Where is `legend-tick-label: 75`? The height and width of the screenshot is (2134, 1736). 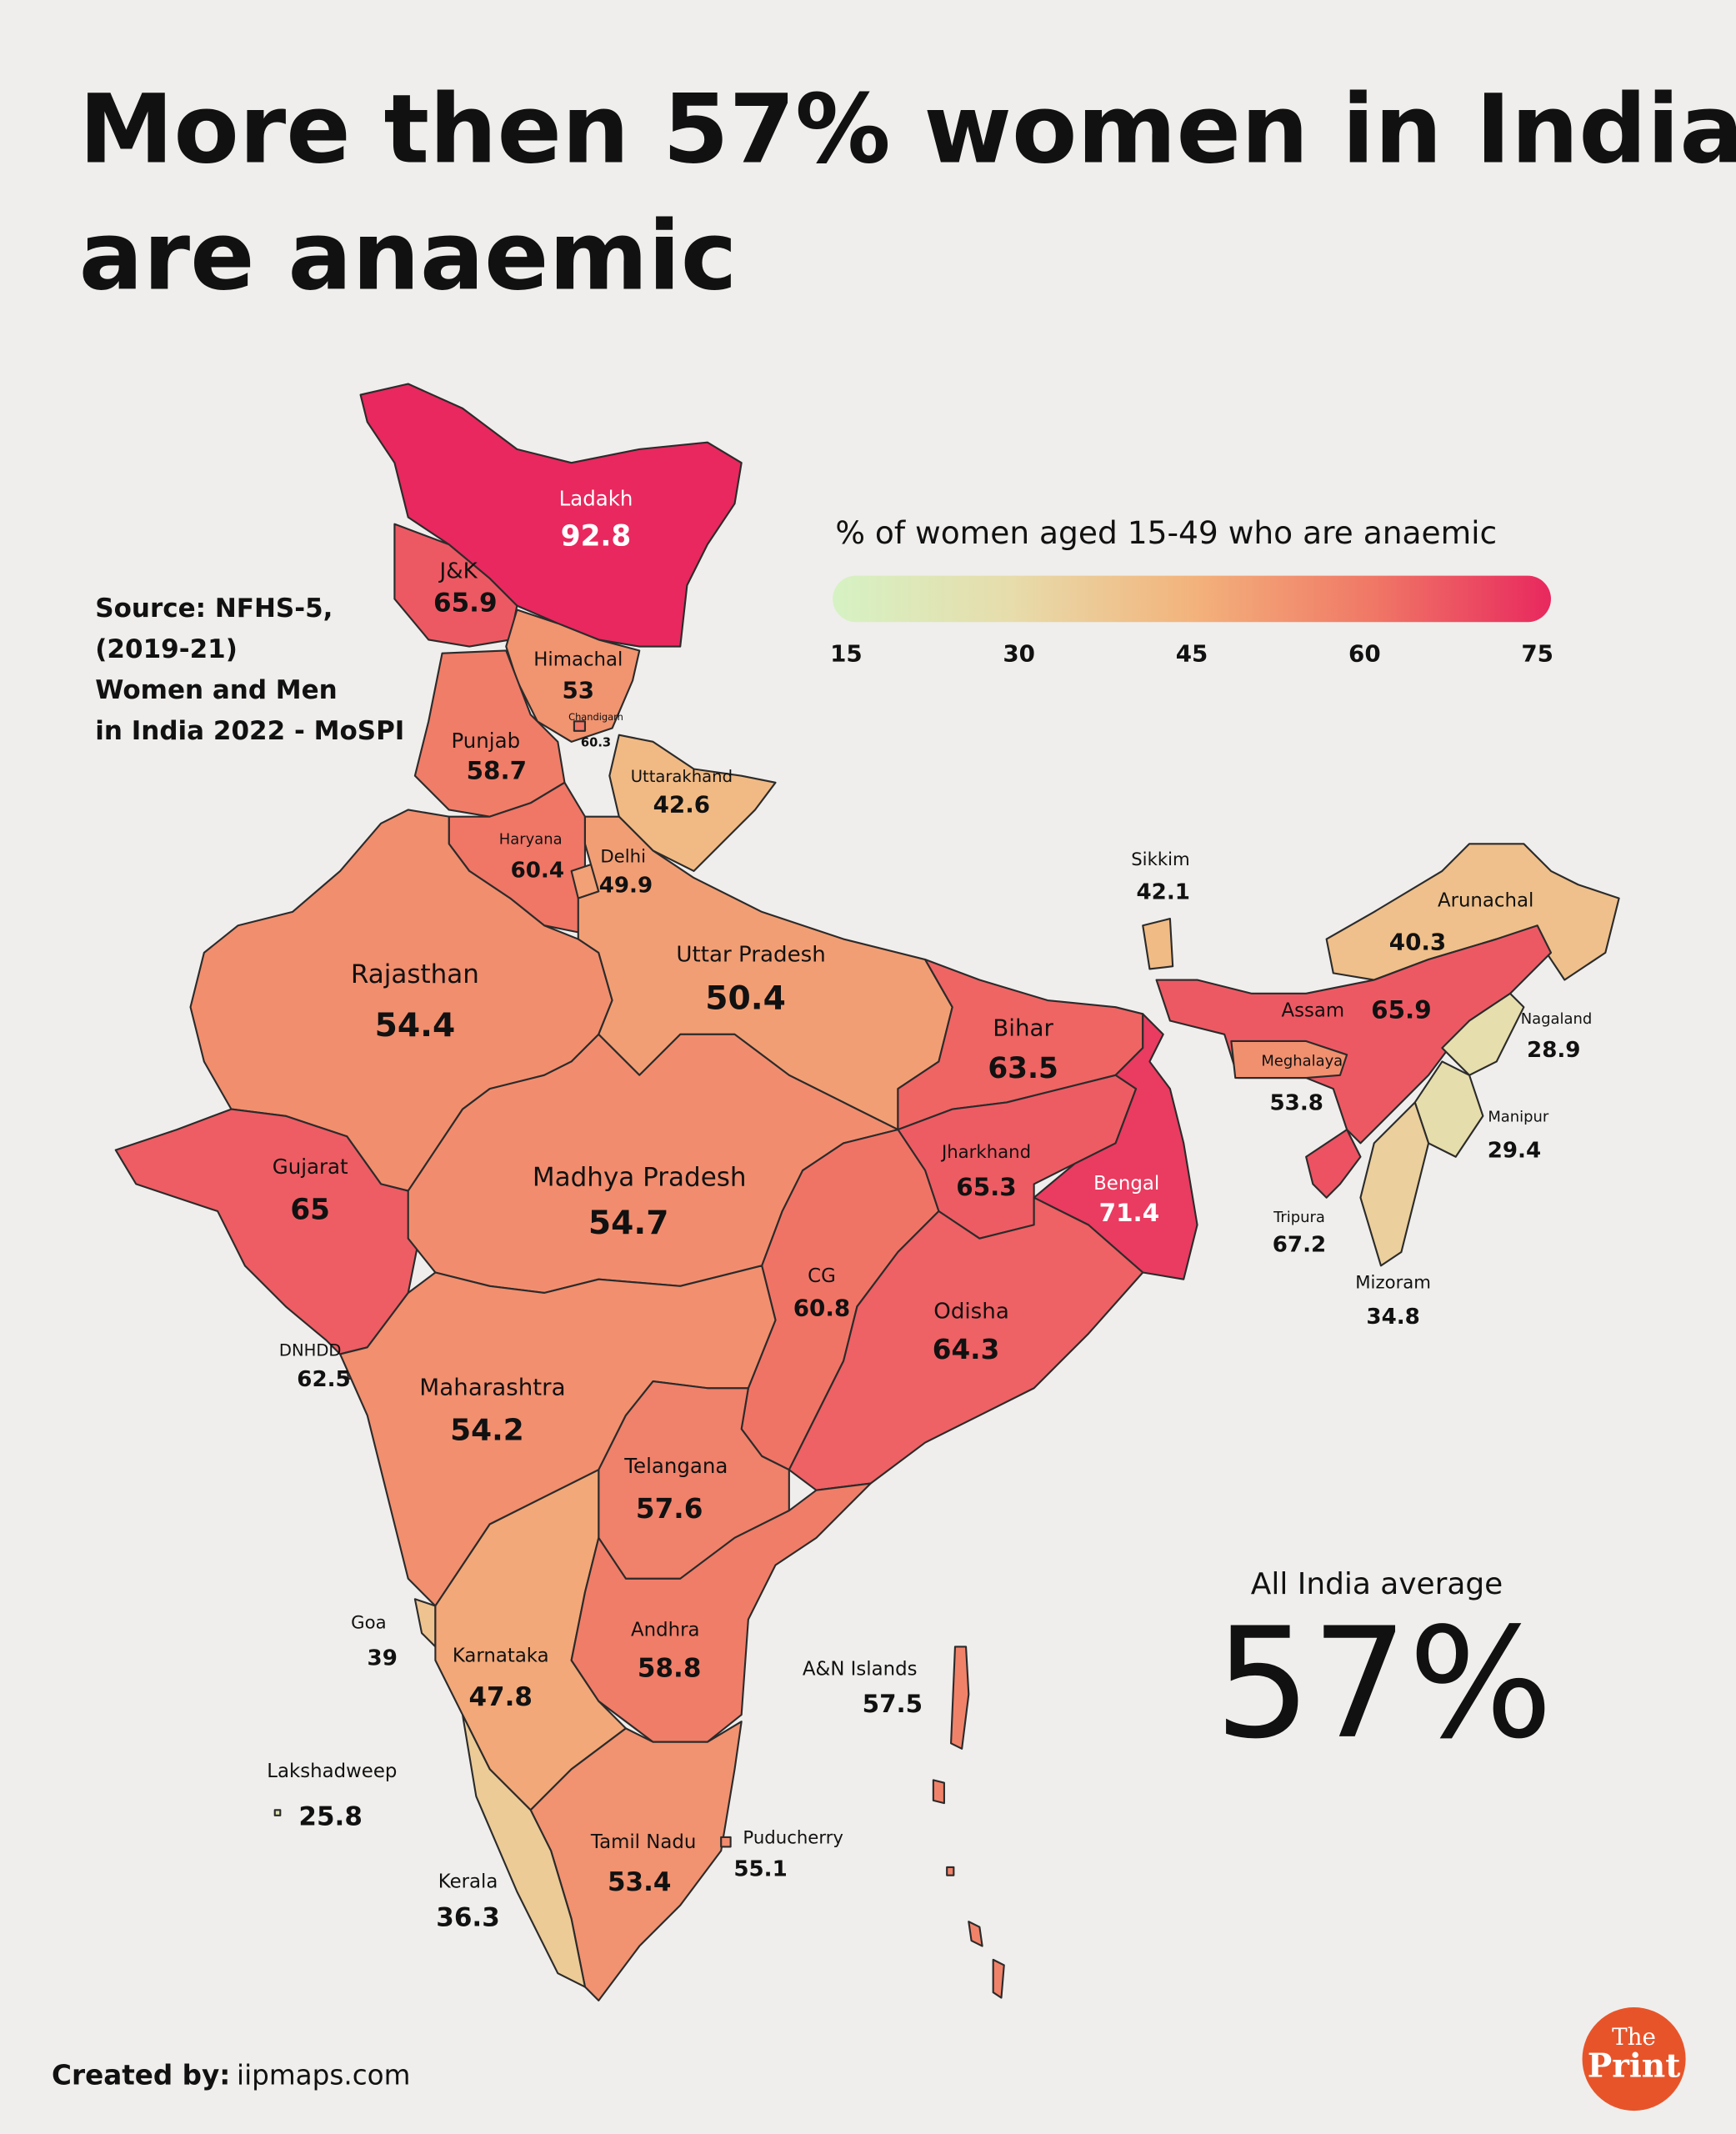
legend-tick-label: 75 is located at coordinates (1537, 653).